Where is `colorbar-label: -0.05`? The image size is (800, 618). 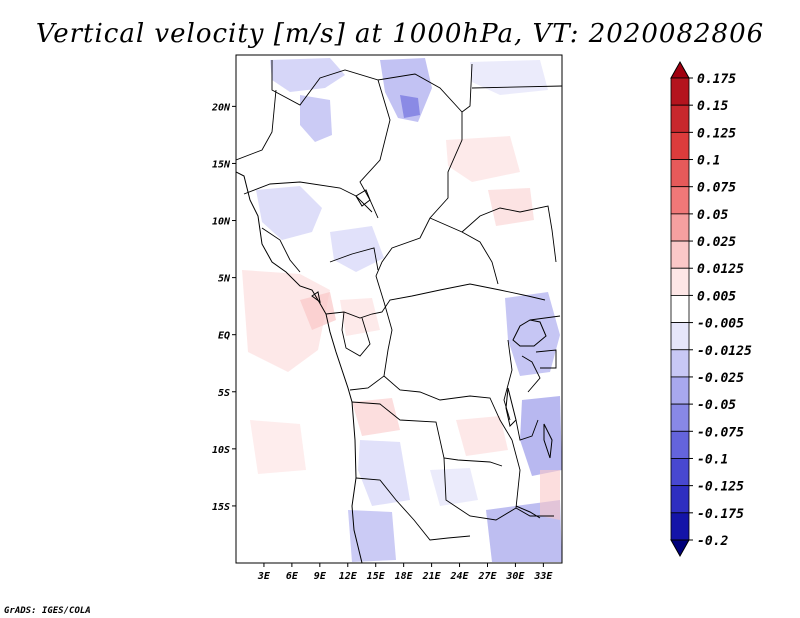
colorbar-label: -0.05 is located at coordinates (716, 405).